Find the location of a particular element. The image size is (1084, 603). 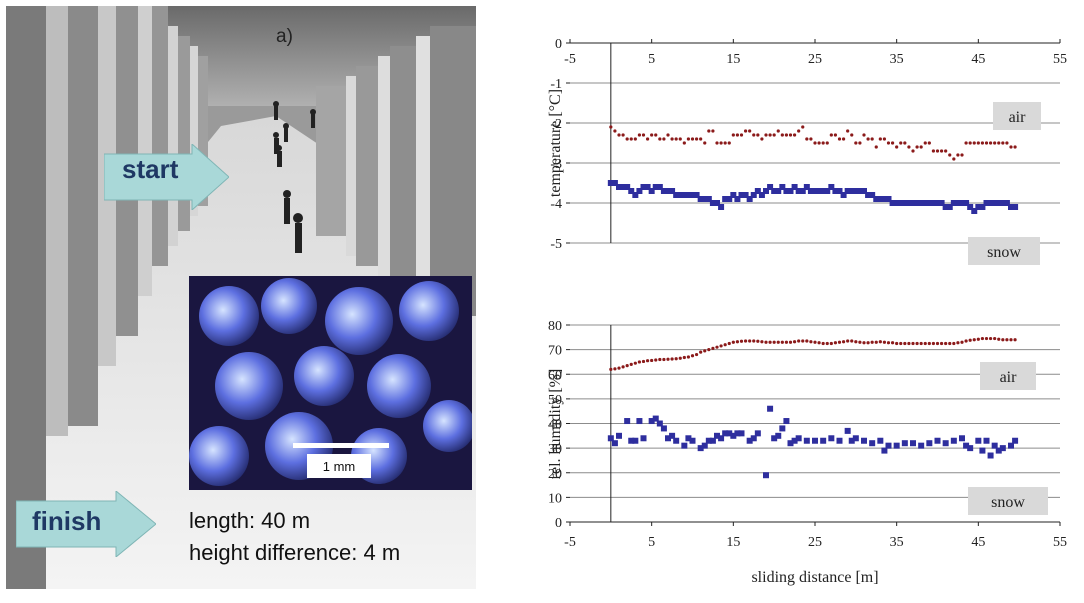

x-tick-label: 45 is located at coordinates (978, 59).